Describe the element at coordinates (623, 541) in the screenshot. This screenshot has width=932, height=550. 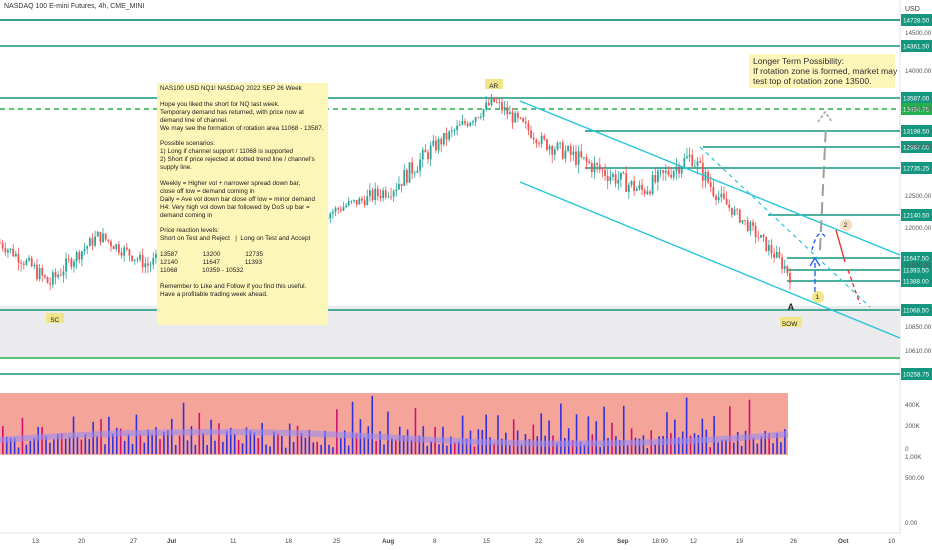
I see `x-tick-label: Sep` at that location.